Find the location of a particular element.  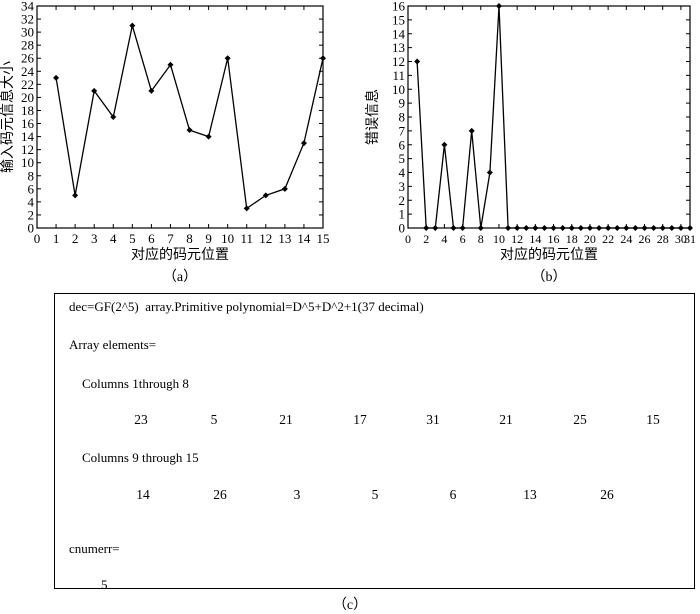

x-tick-label: 2 is located at coordinates (426, 239).